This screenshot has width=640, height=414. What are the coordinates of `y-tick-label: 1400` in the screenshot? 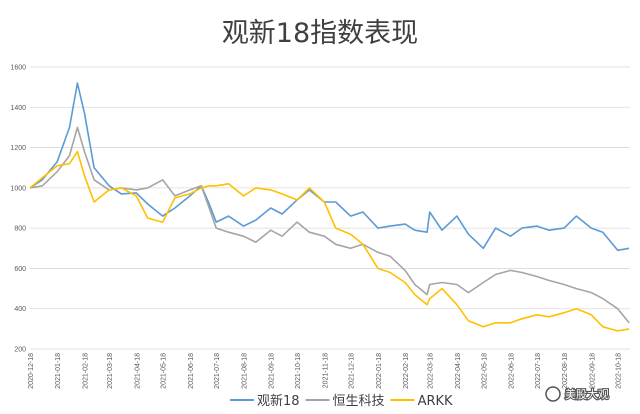 It's located at (18, 108).